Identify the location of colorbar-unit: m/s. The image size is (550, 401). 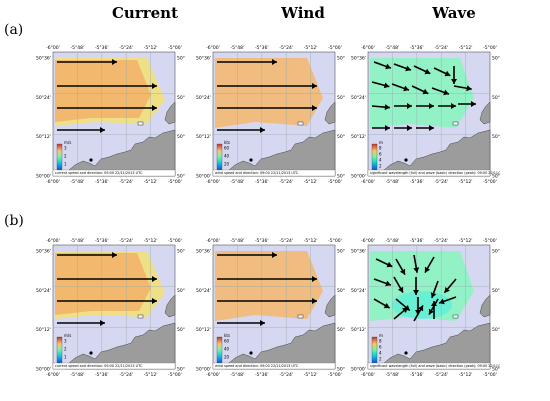
(67, 142).